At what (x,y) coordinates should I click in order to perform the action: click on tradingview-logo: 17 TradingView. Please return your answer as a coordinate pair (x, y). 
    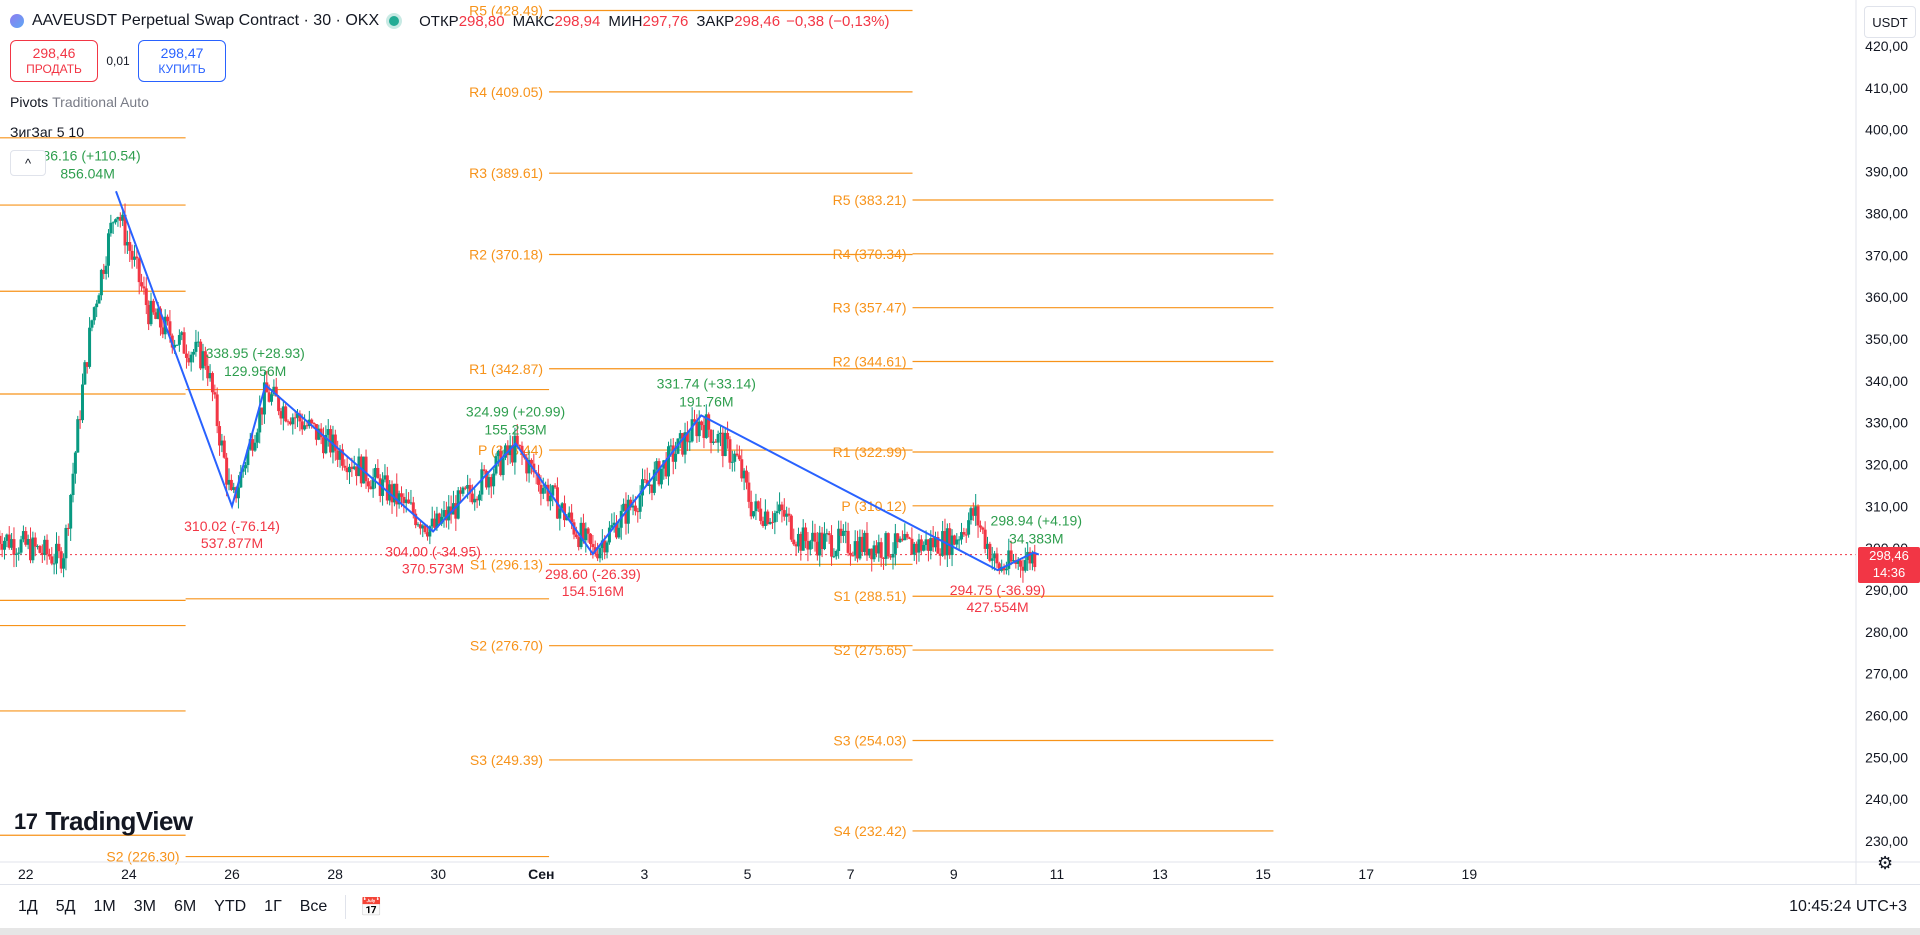
    Looking at the image, I should click on (103, 821).